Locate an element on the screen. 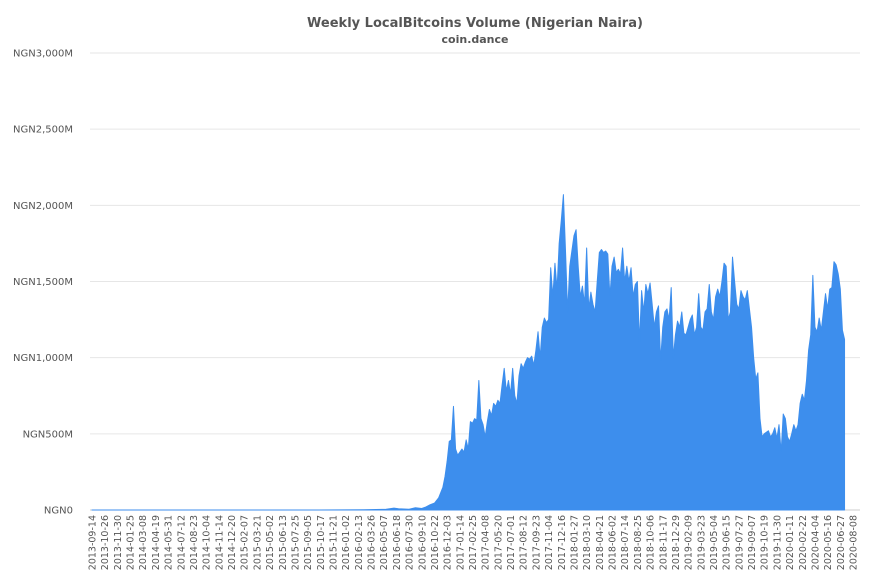 The image size is (877, 585). x-tick-label: 2017-07-01 is located at coordinates (511, 542).